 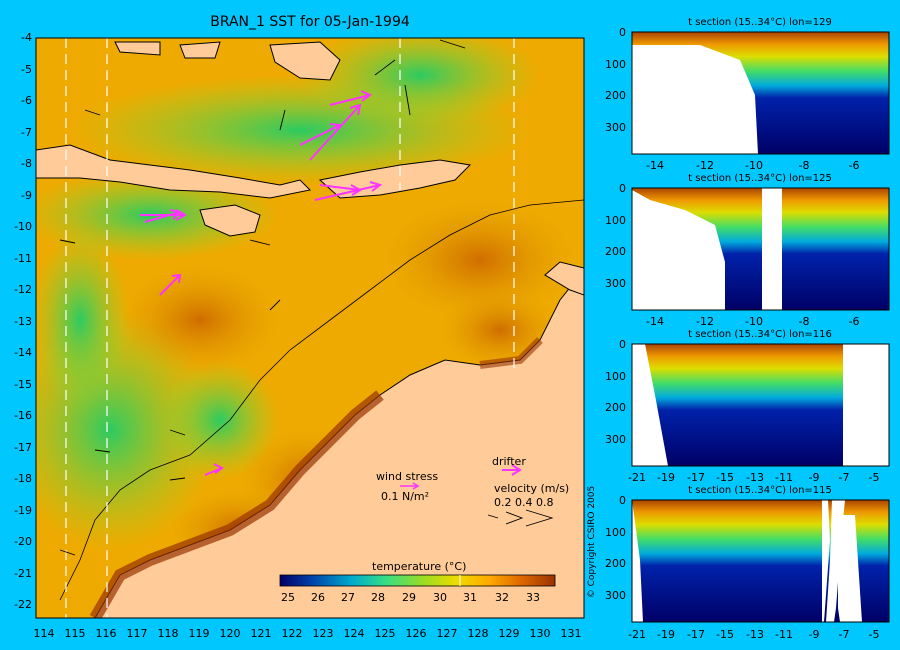 I want to click on lon-tick: 126, so click(x=416, y=633).